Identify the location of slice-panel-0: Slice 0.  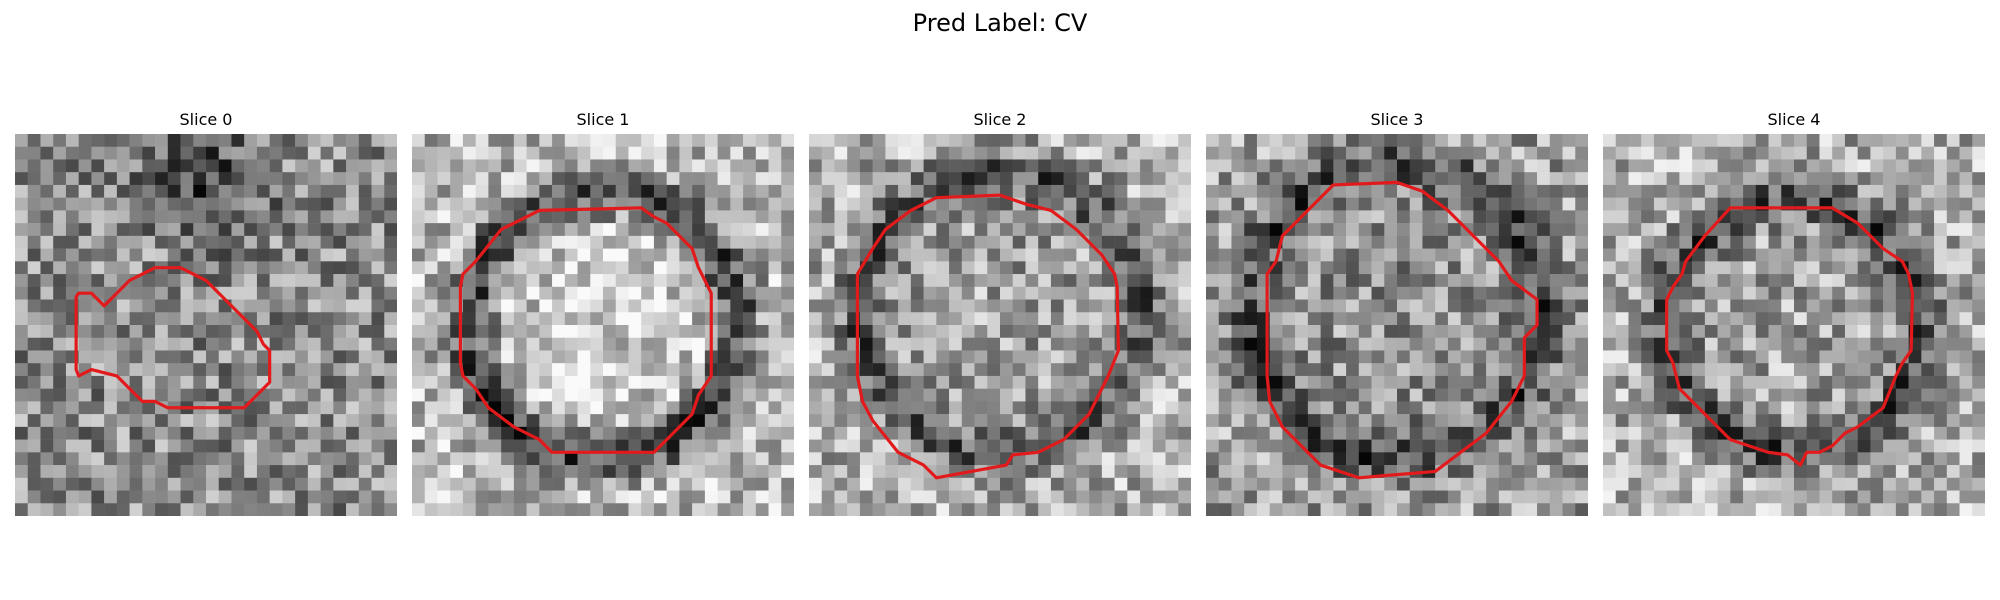
(206, 313).